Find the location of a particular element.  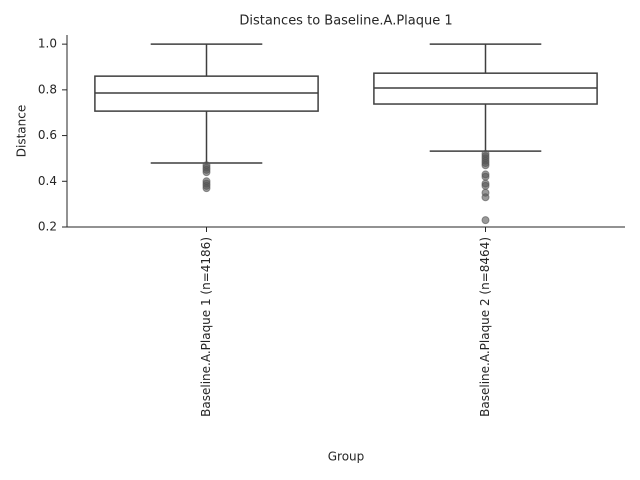

y-tick-label: 0.4 is located at coordinates (47, 181).